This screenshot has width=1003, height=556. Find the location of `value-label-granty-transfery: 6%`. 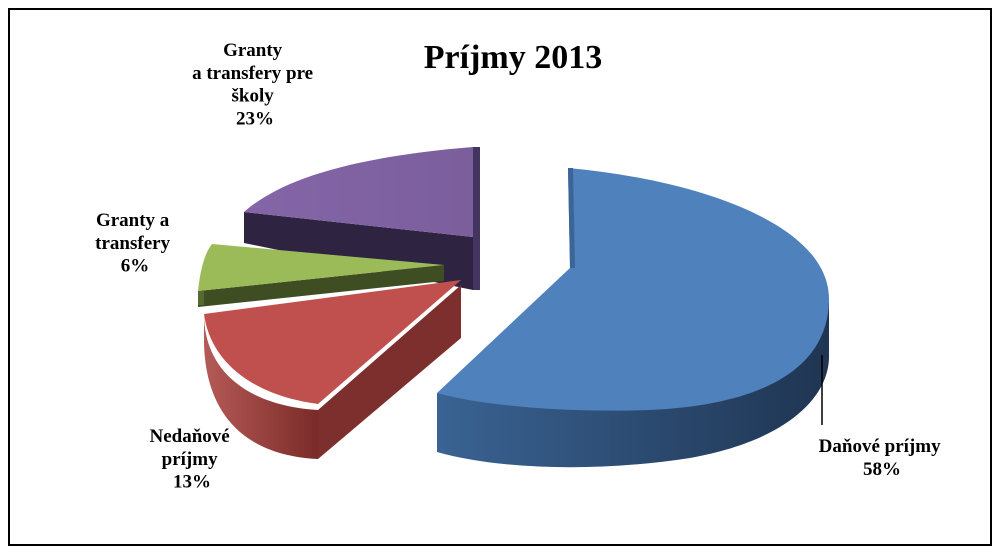

value-label-granty-transfery: 6% is located at coordinates (135, 266).